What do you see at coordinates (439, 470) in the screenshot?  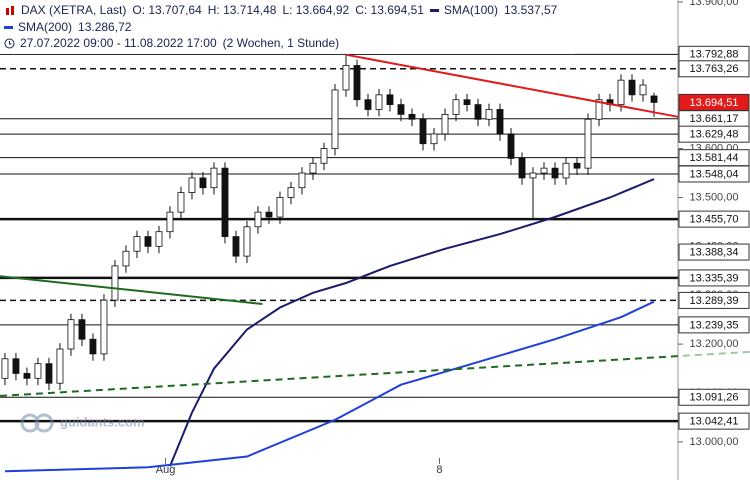 I see `x-tick-label: 8` at bounding box center [439, 470].